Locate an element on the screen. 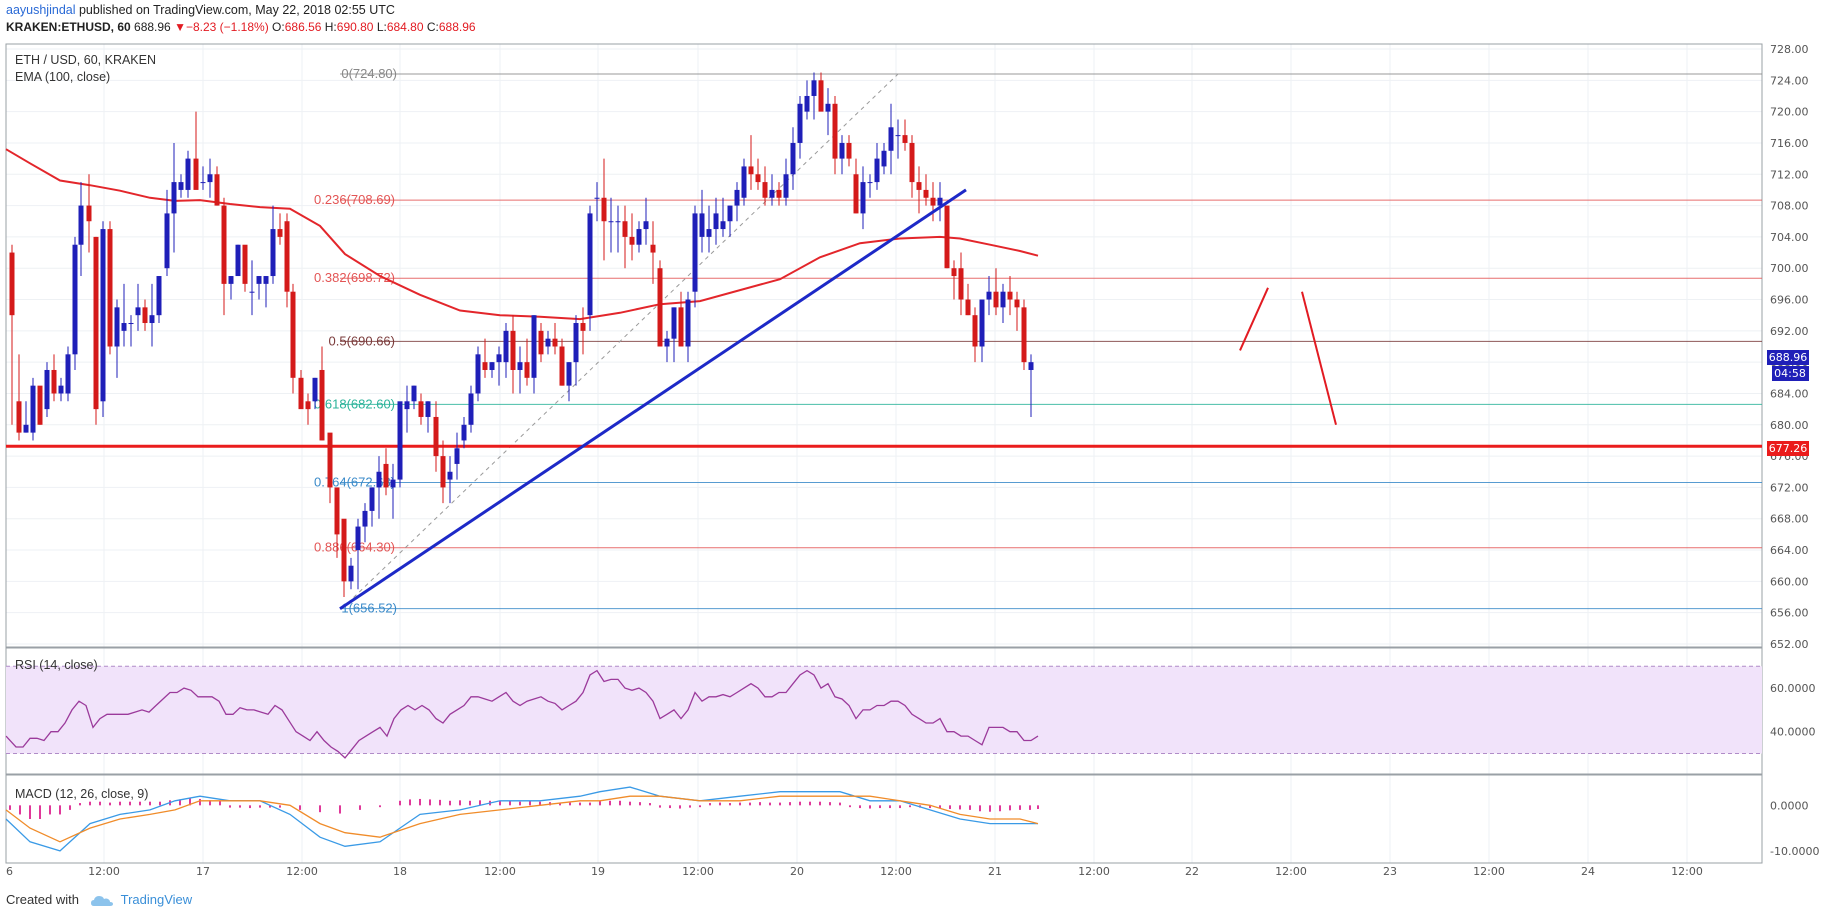  price-tick-label: 724.00 is located at coordinates (1789, 80).